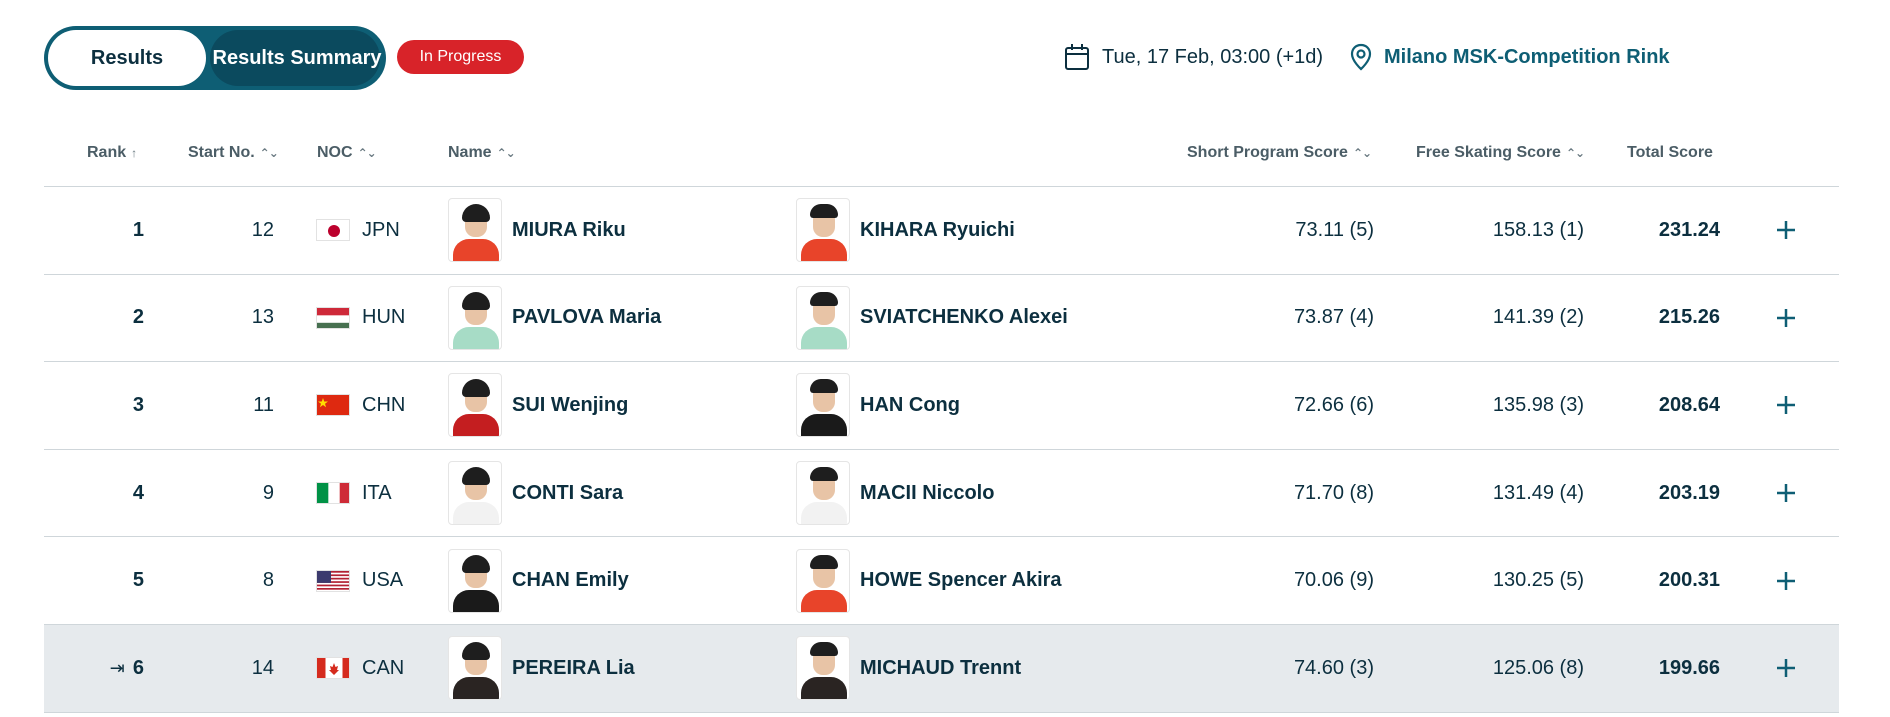 Image resolution: width=1890 pixels, height=717 pixels. I want to click on total-score: 215.26, so click(1689, 317).